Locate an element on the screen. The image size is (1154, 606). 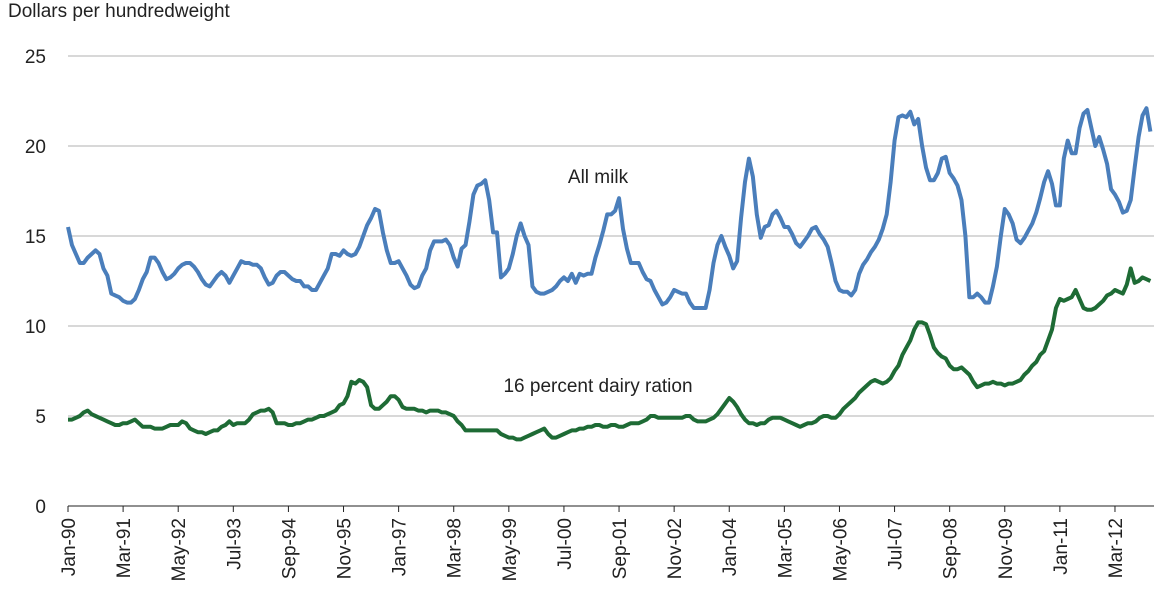
y-tick-label: 5 is located at coordinates (40, 417).